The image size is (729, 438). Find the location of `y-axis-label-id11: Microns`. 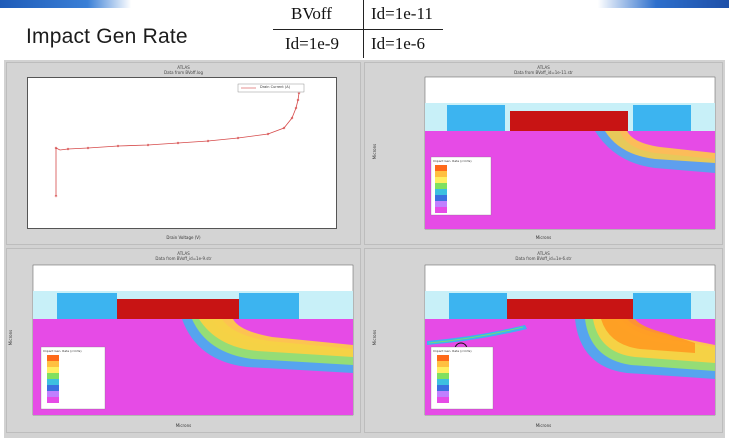

y-axis-label-id11: Microns is located at coordinates (375, 151).